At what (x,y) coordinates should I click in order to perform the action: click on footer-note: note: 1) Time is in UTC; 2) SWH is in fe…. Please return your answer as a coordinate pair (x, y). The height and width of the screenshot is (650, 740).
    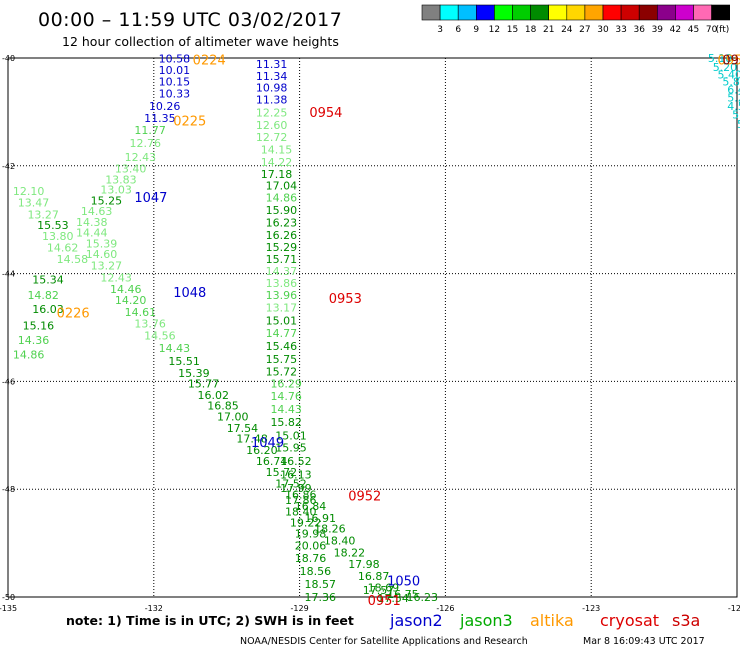
    Looking at the image, I should click on (210, 620).